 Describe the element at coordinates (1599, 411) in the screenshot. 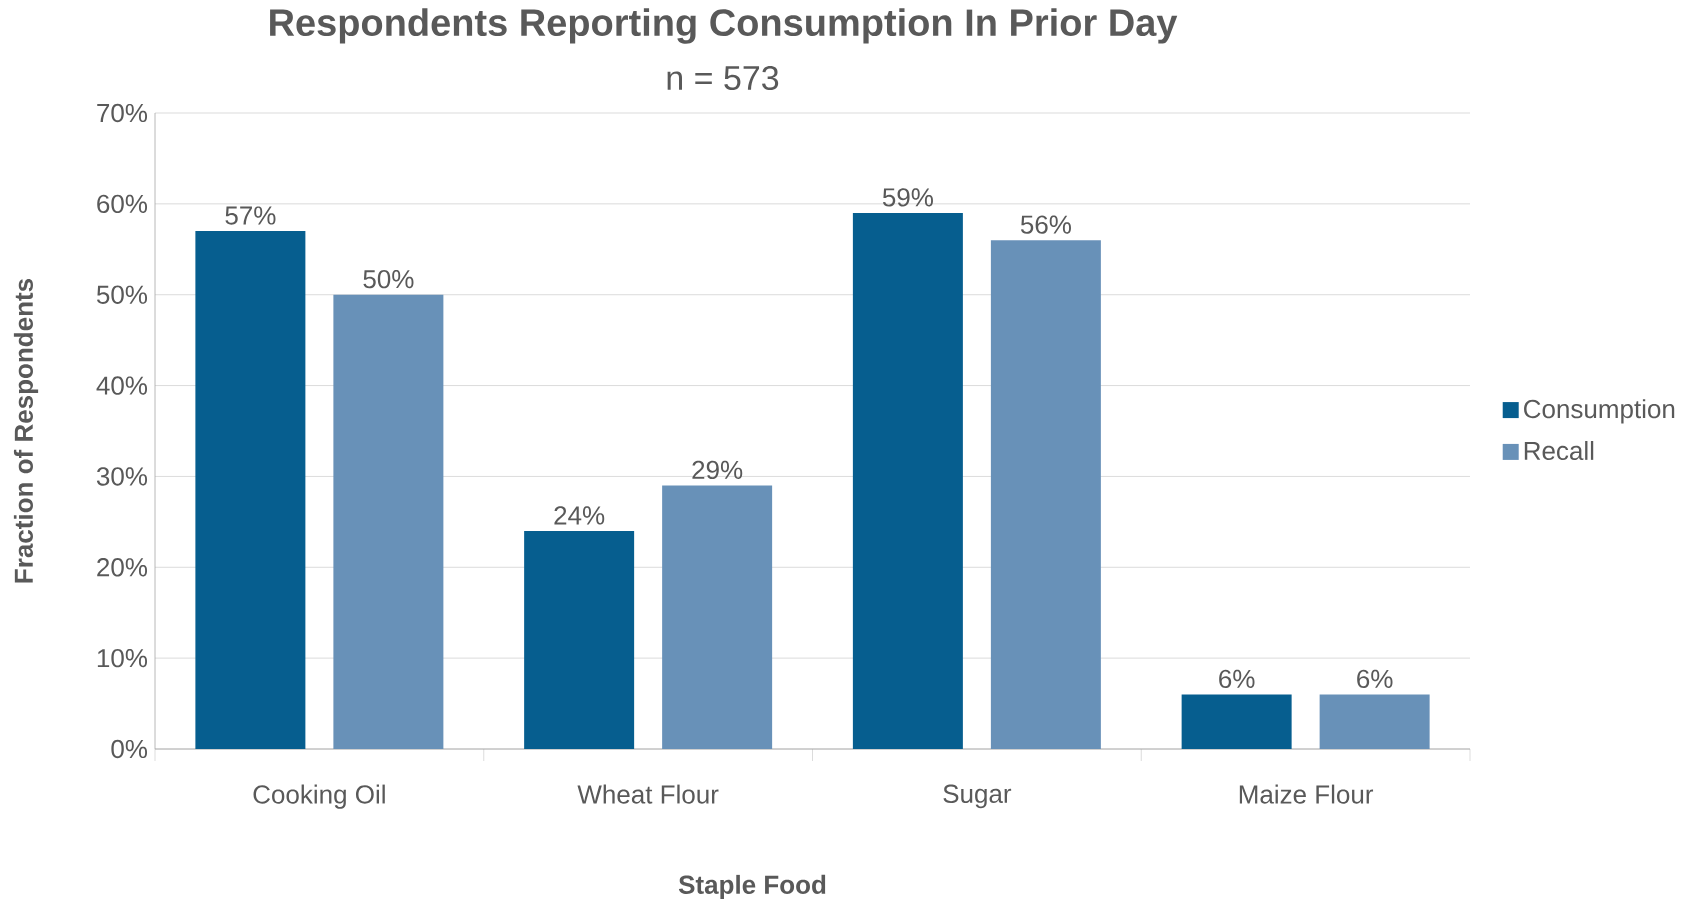

I see `legend-label: Consumption` at that location.